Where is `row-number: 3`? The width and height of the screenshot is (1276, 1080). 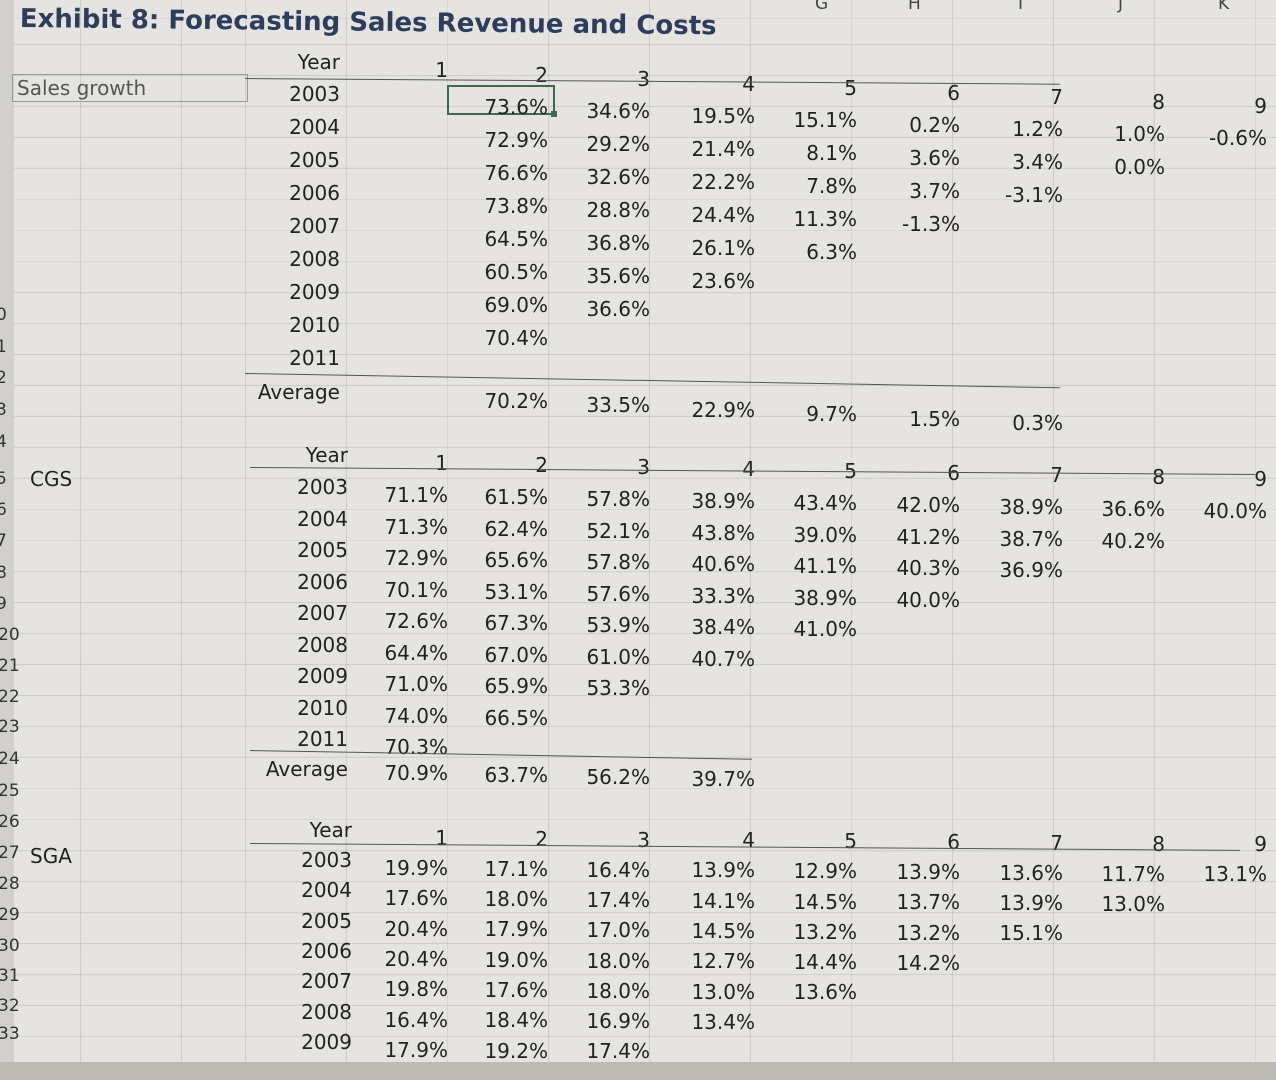
row-number: 3 is located at coordinates (3, 410).